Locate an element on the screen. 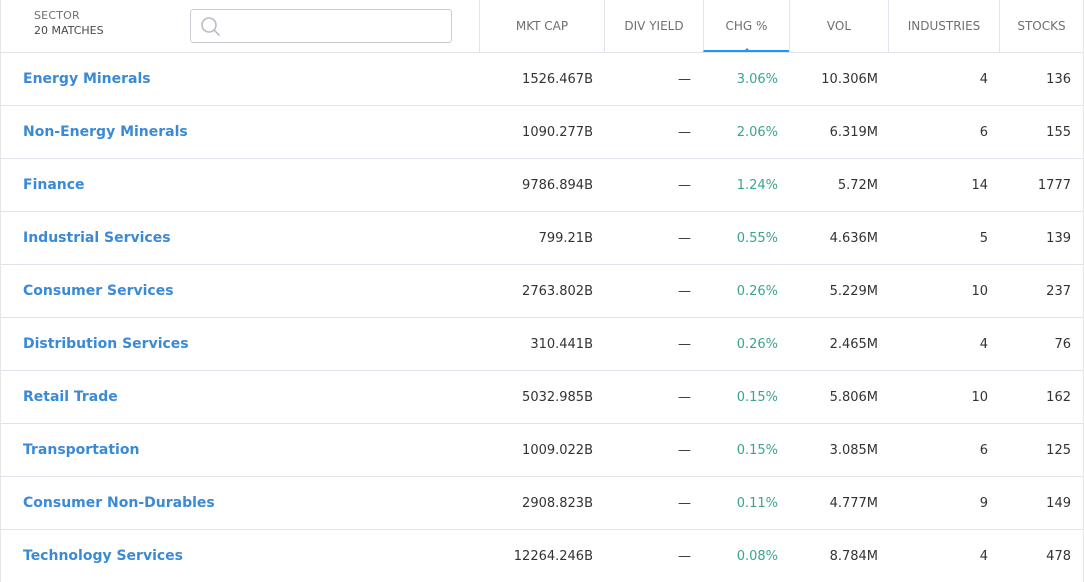  column-header-div-yield: DIV YIELD is located at coordinates (653, 26).